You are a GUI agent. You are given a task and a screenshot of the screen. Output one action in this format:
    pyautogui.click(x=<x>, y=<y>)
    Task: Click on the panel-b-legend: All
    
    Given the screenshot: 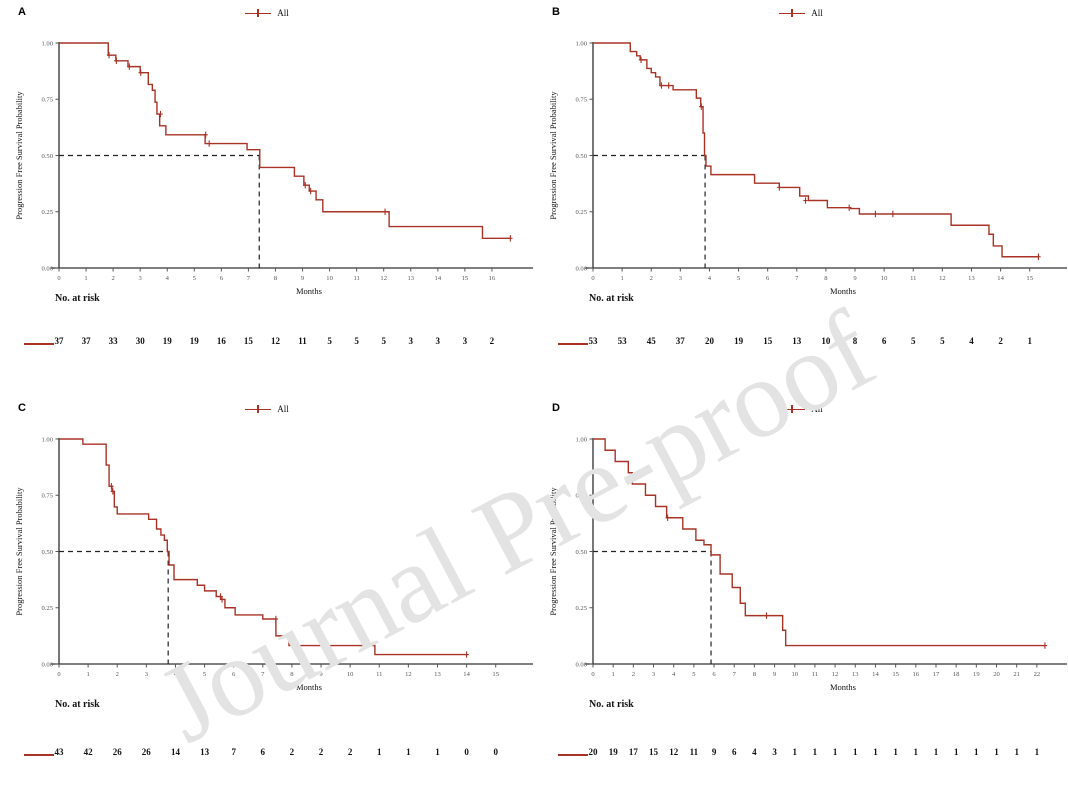 What is the action you would take?
    pyautogui.click(x=801, y=13)
    